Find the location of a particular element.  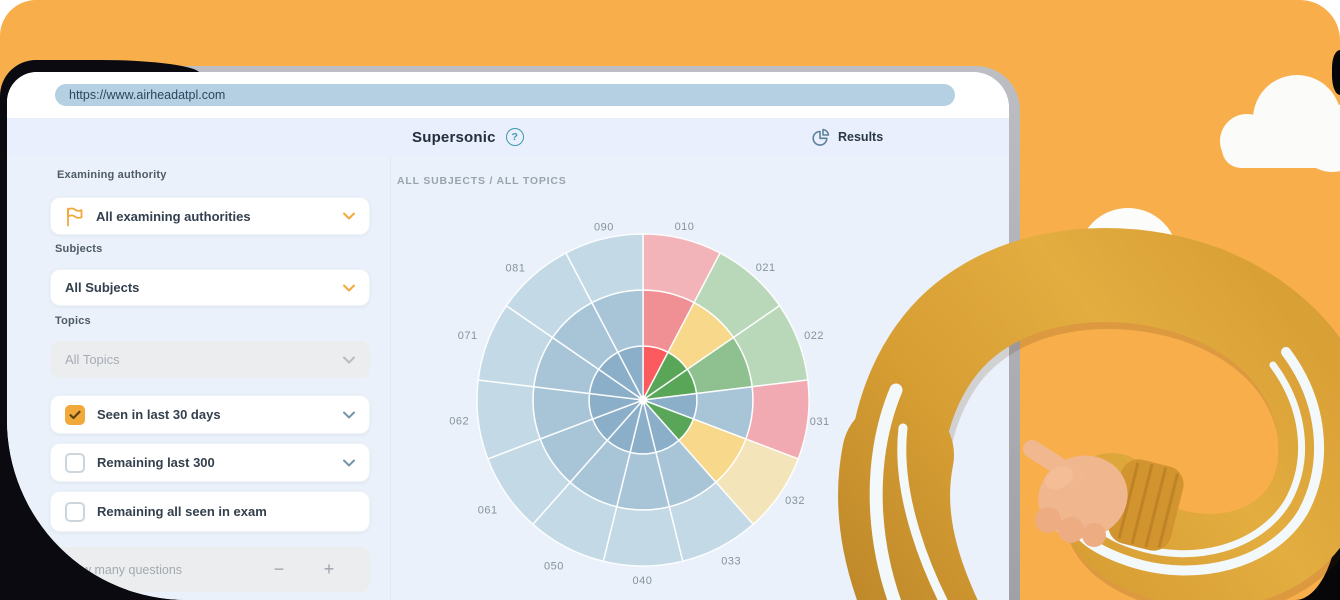

examining-authority-dropdown: All examining authorities is located at coordinates (210, 216).